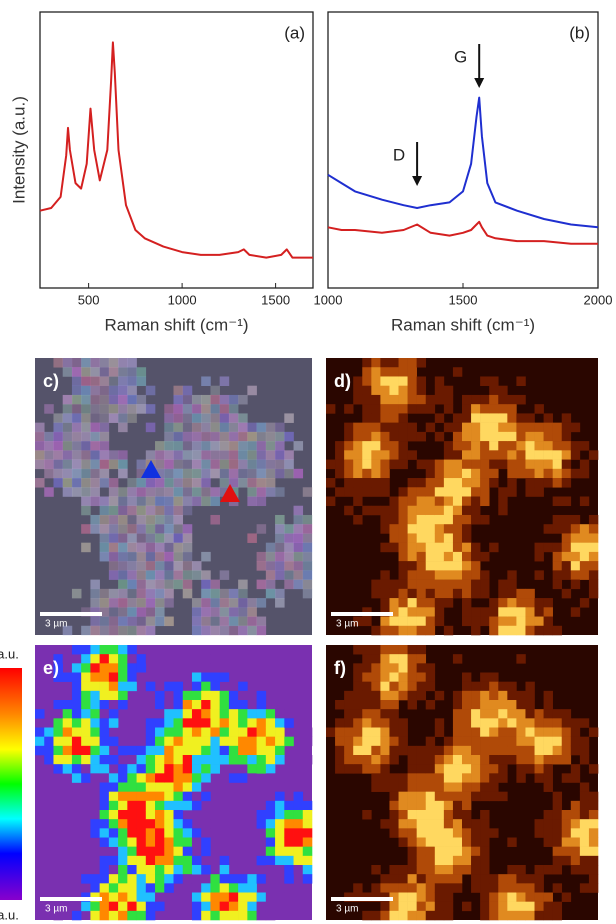 Image resolution: width=616 pixels, height=924 pixels. Describe the element at coordinates (89, 299) in the screenshot. I see `x-tick-label: 500` at that location.